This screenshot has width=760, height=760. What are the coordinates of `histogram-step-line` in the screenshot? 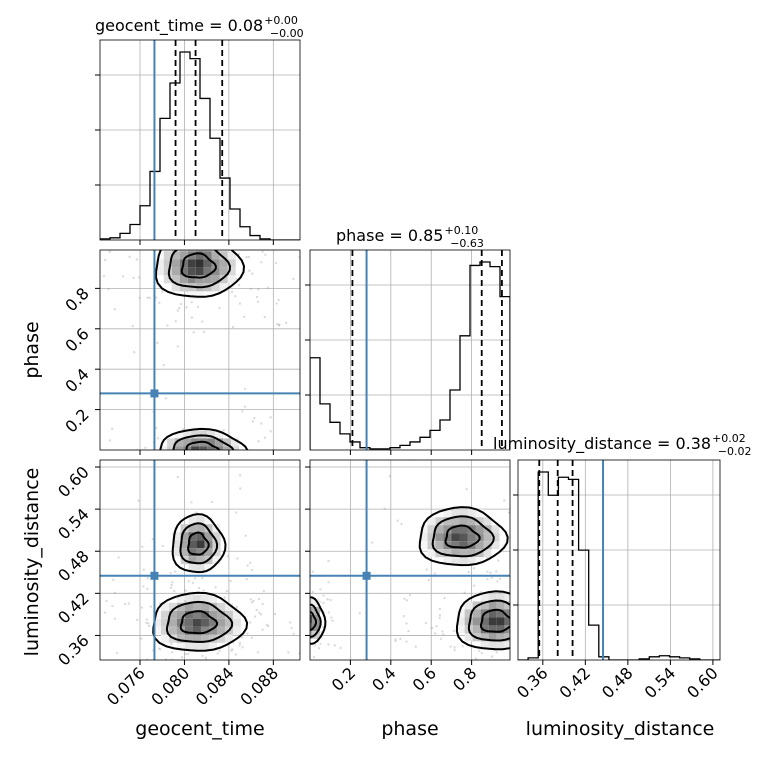 It's located at (410, 355).